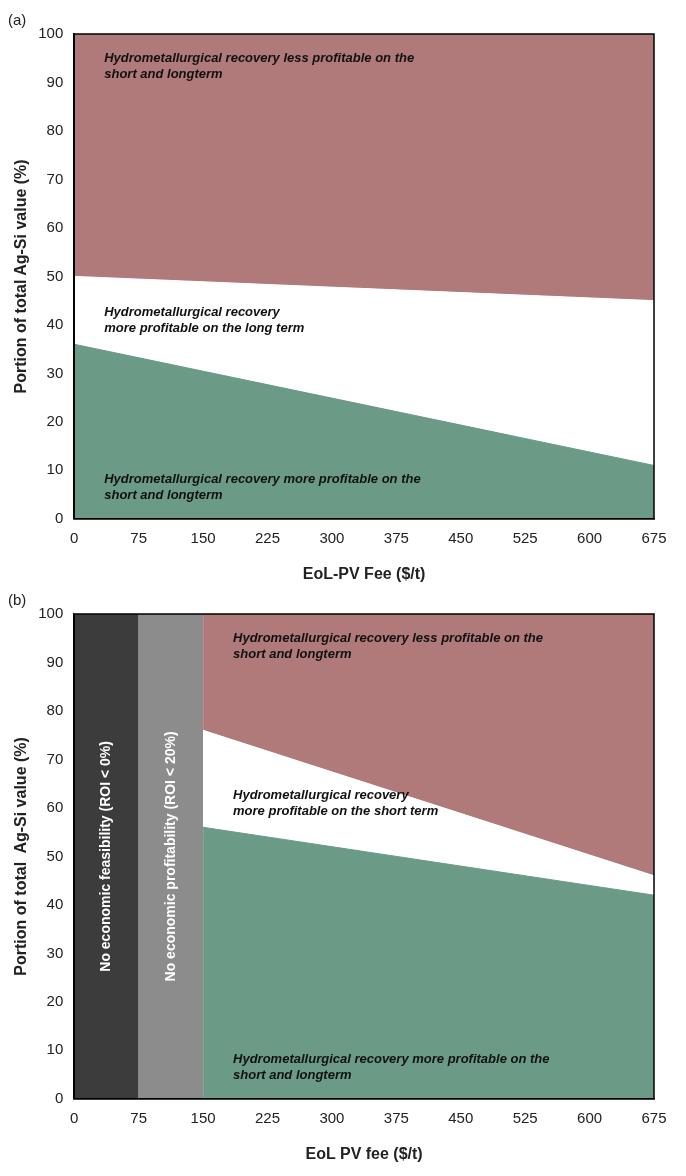 Image resolution: width=686 pixels, height=1176 pixels. What do you see at coordinates (169, 856) in the screenshot?
I see `band-label: No economic profitability (ROI < 20%)` at bounding box center [169, 856].